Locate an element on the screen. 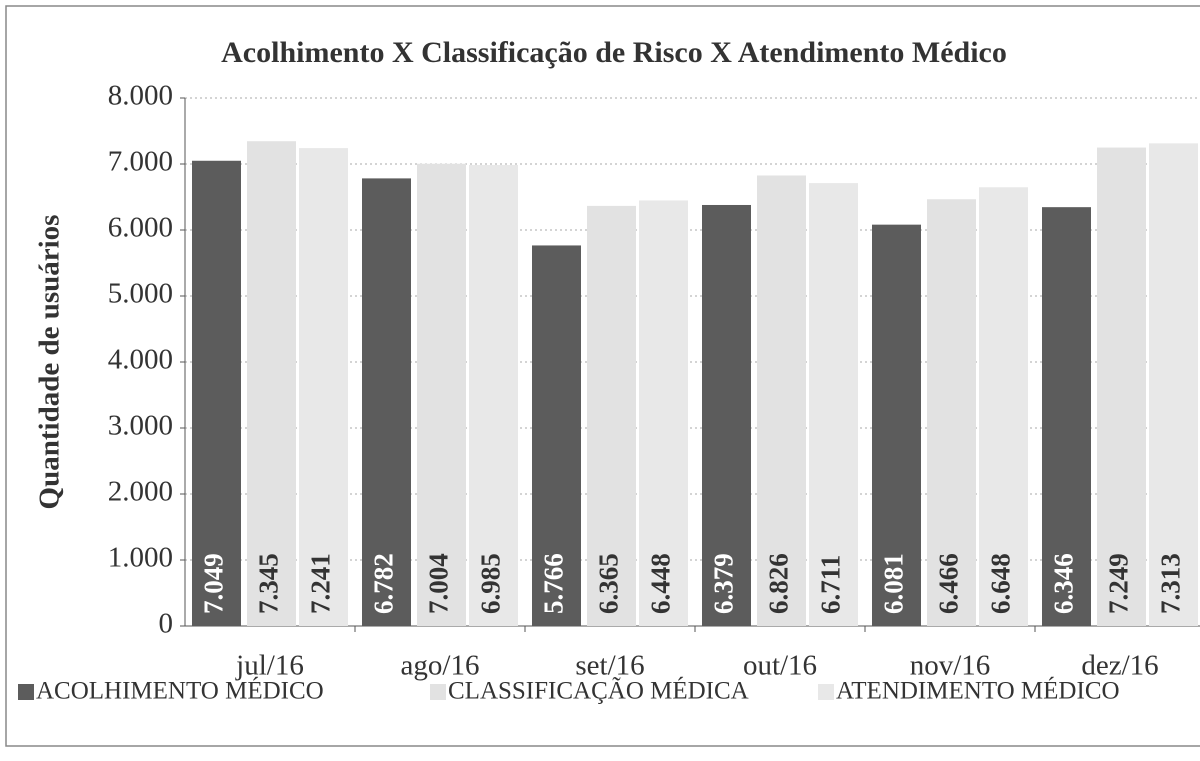 The image size is (1200, 761). y-tick-label: 8.000 is located at coordinates (140, 96).